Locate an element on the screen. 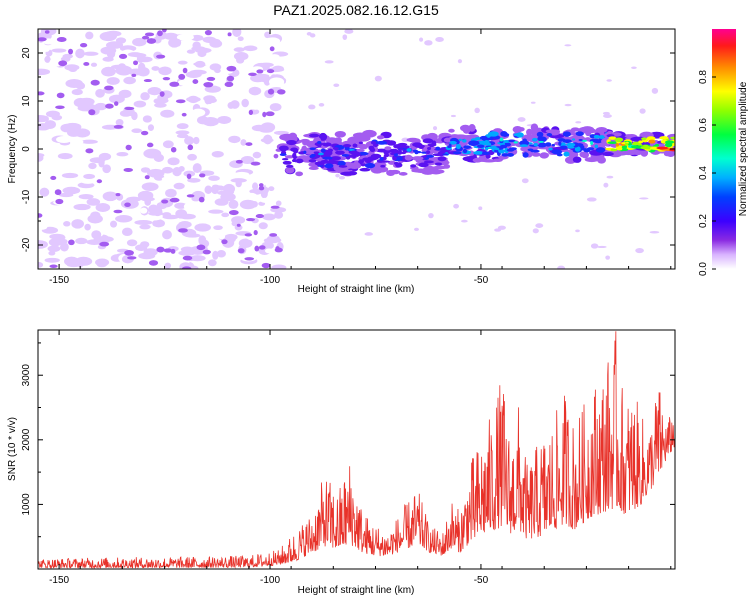  colorbar-gradient is located at coordinates (724, 149).